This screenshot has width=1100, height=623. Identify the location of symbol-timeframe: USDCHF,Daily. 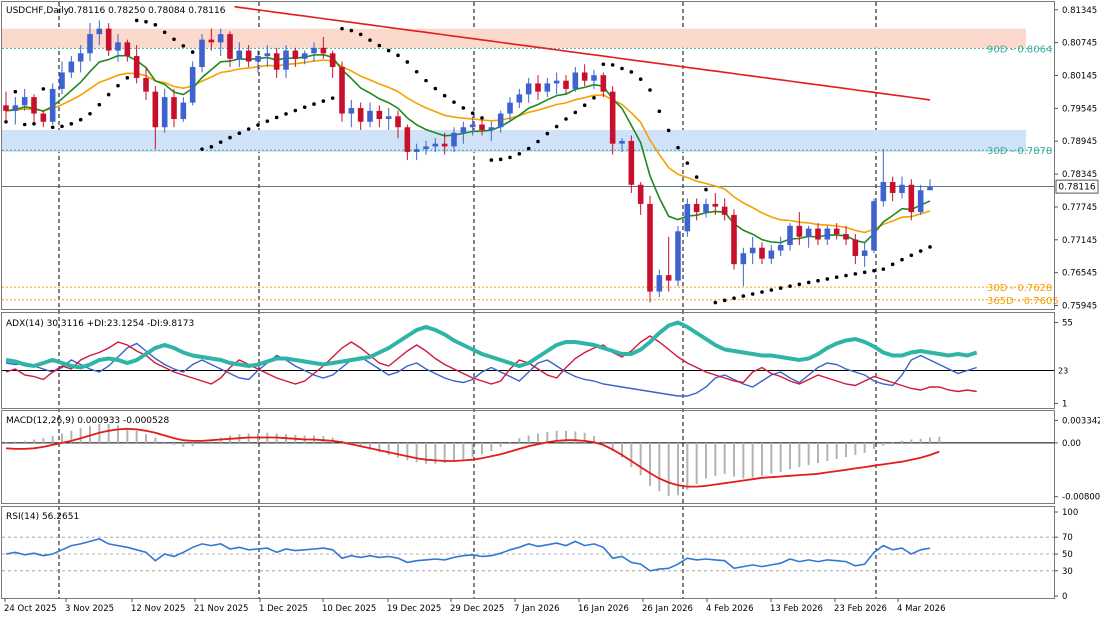
(38, 11).